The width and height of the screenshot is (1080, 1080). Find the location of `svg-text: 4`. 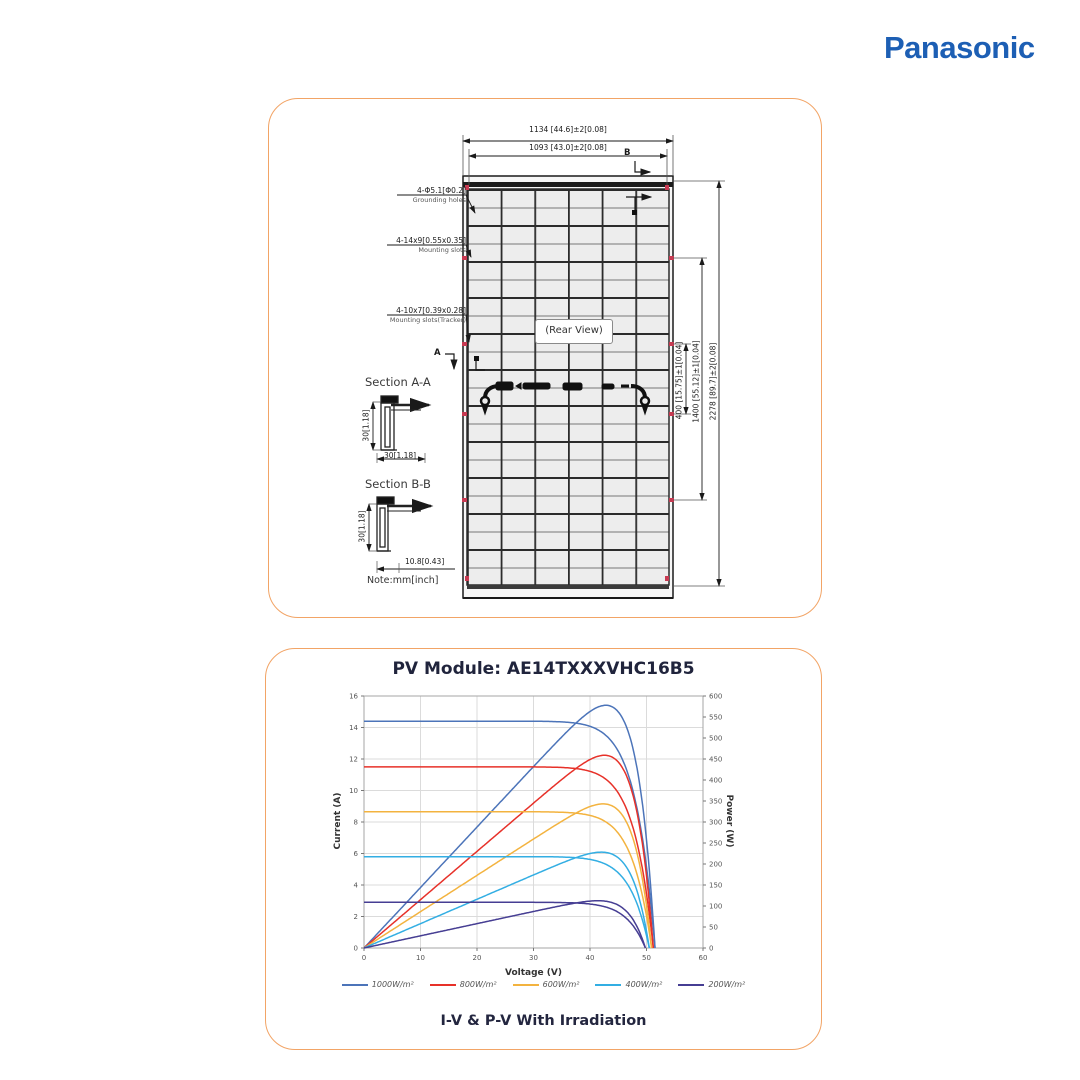

svg-text: 4 is located at coordinates (356, 886).